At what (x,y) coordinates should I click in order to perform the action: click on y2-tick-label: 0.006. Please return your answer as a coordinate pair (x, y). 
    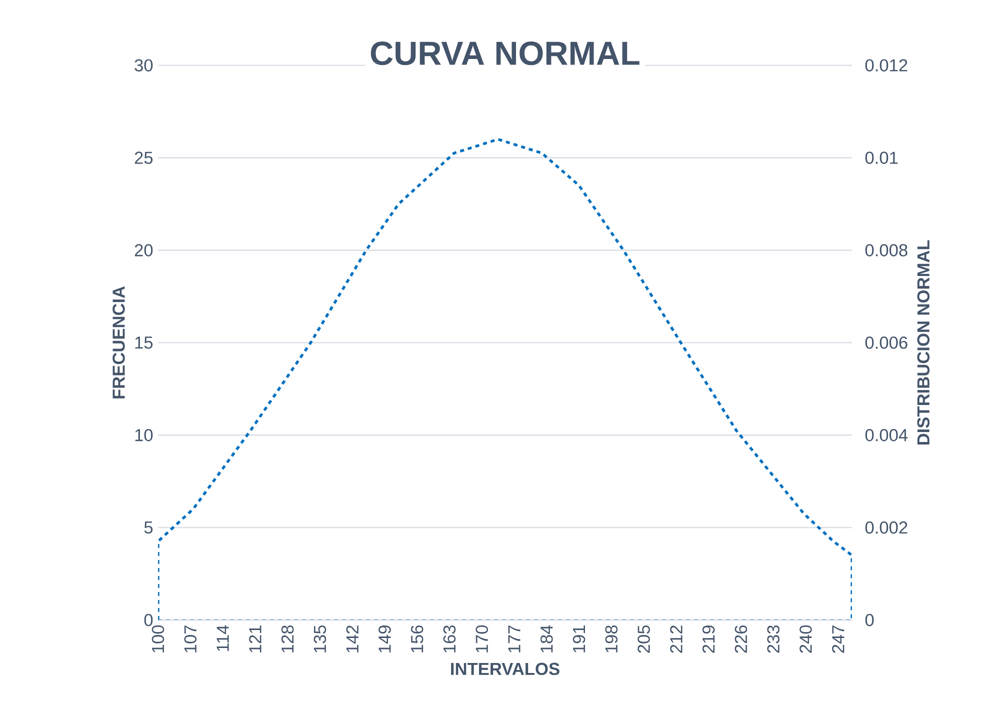
    Looking at the image, I should click on (886, 342).